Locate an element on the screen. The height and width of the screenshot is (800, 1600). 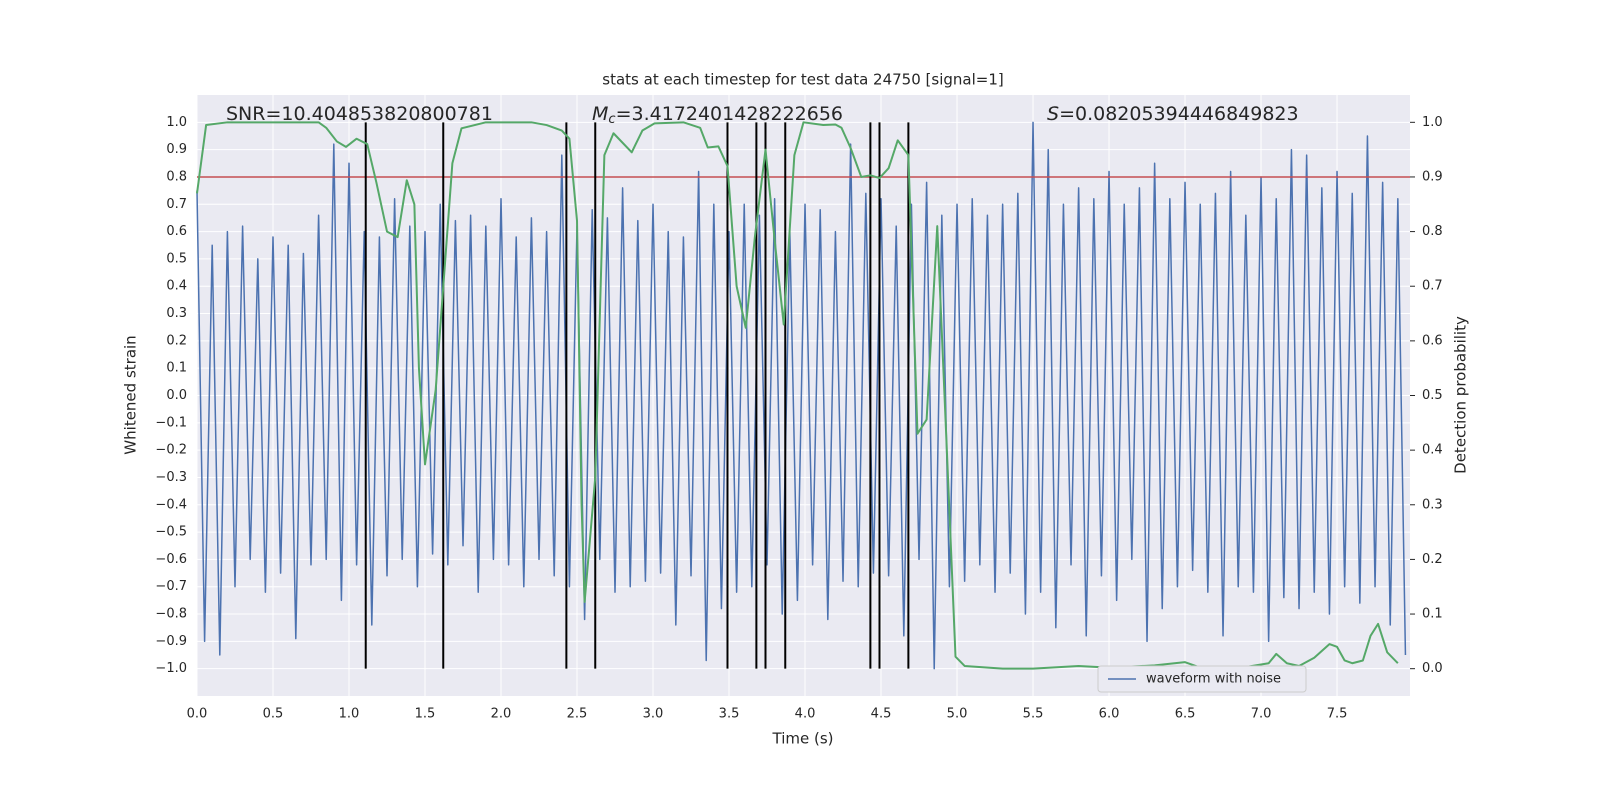
y-tick-label: −0.5 is located at coordinates (171, 532).